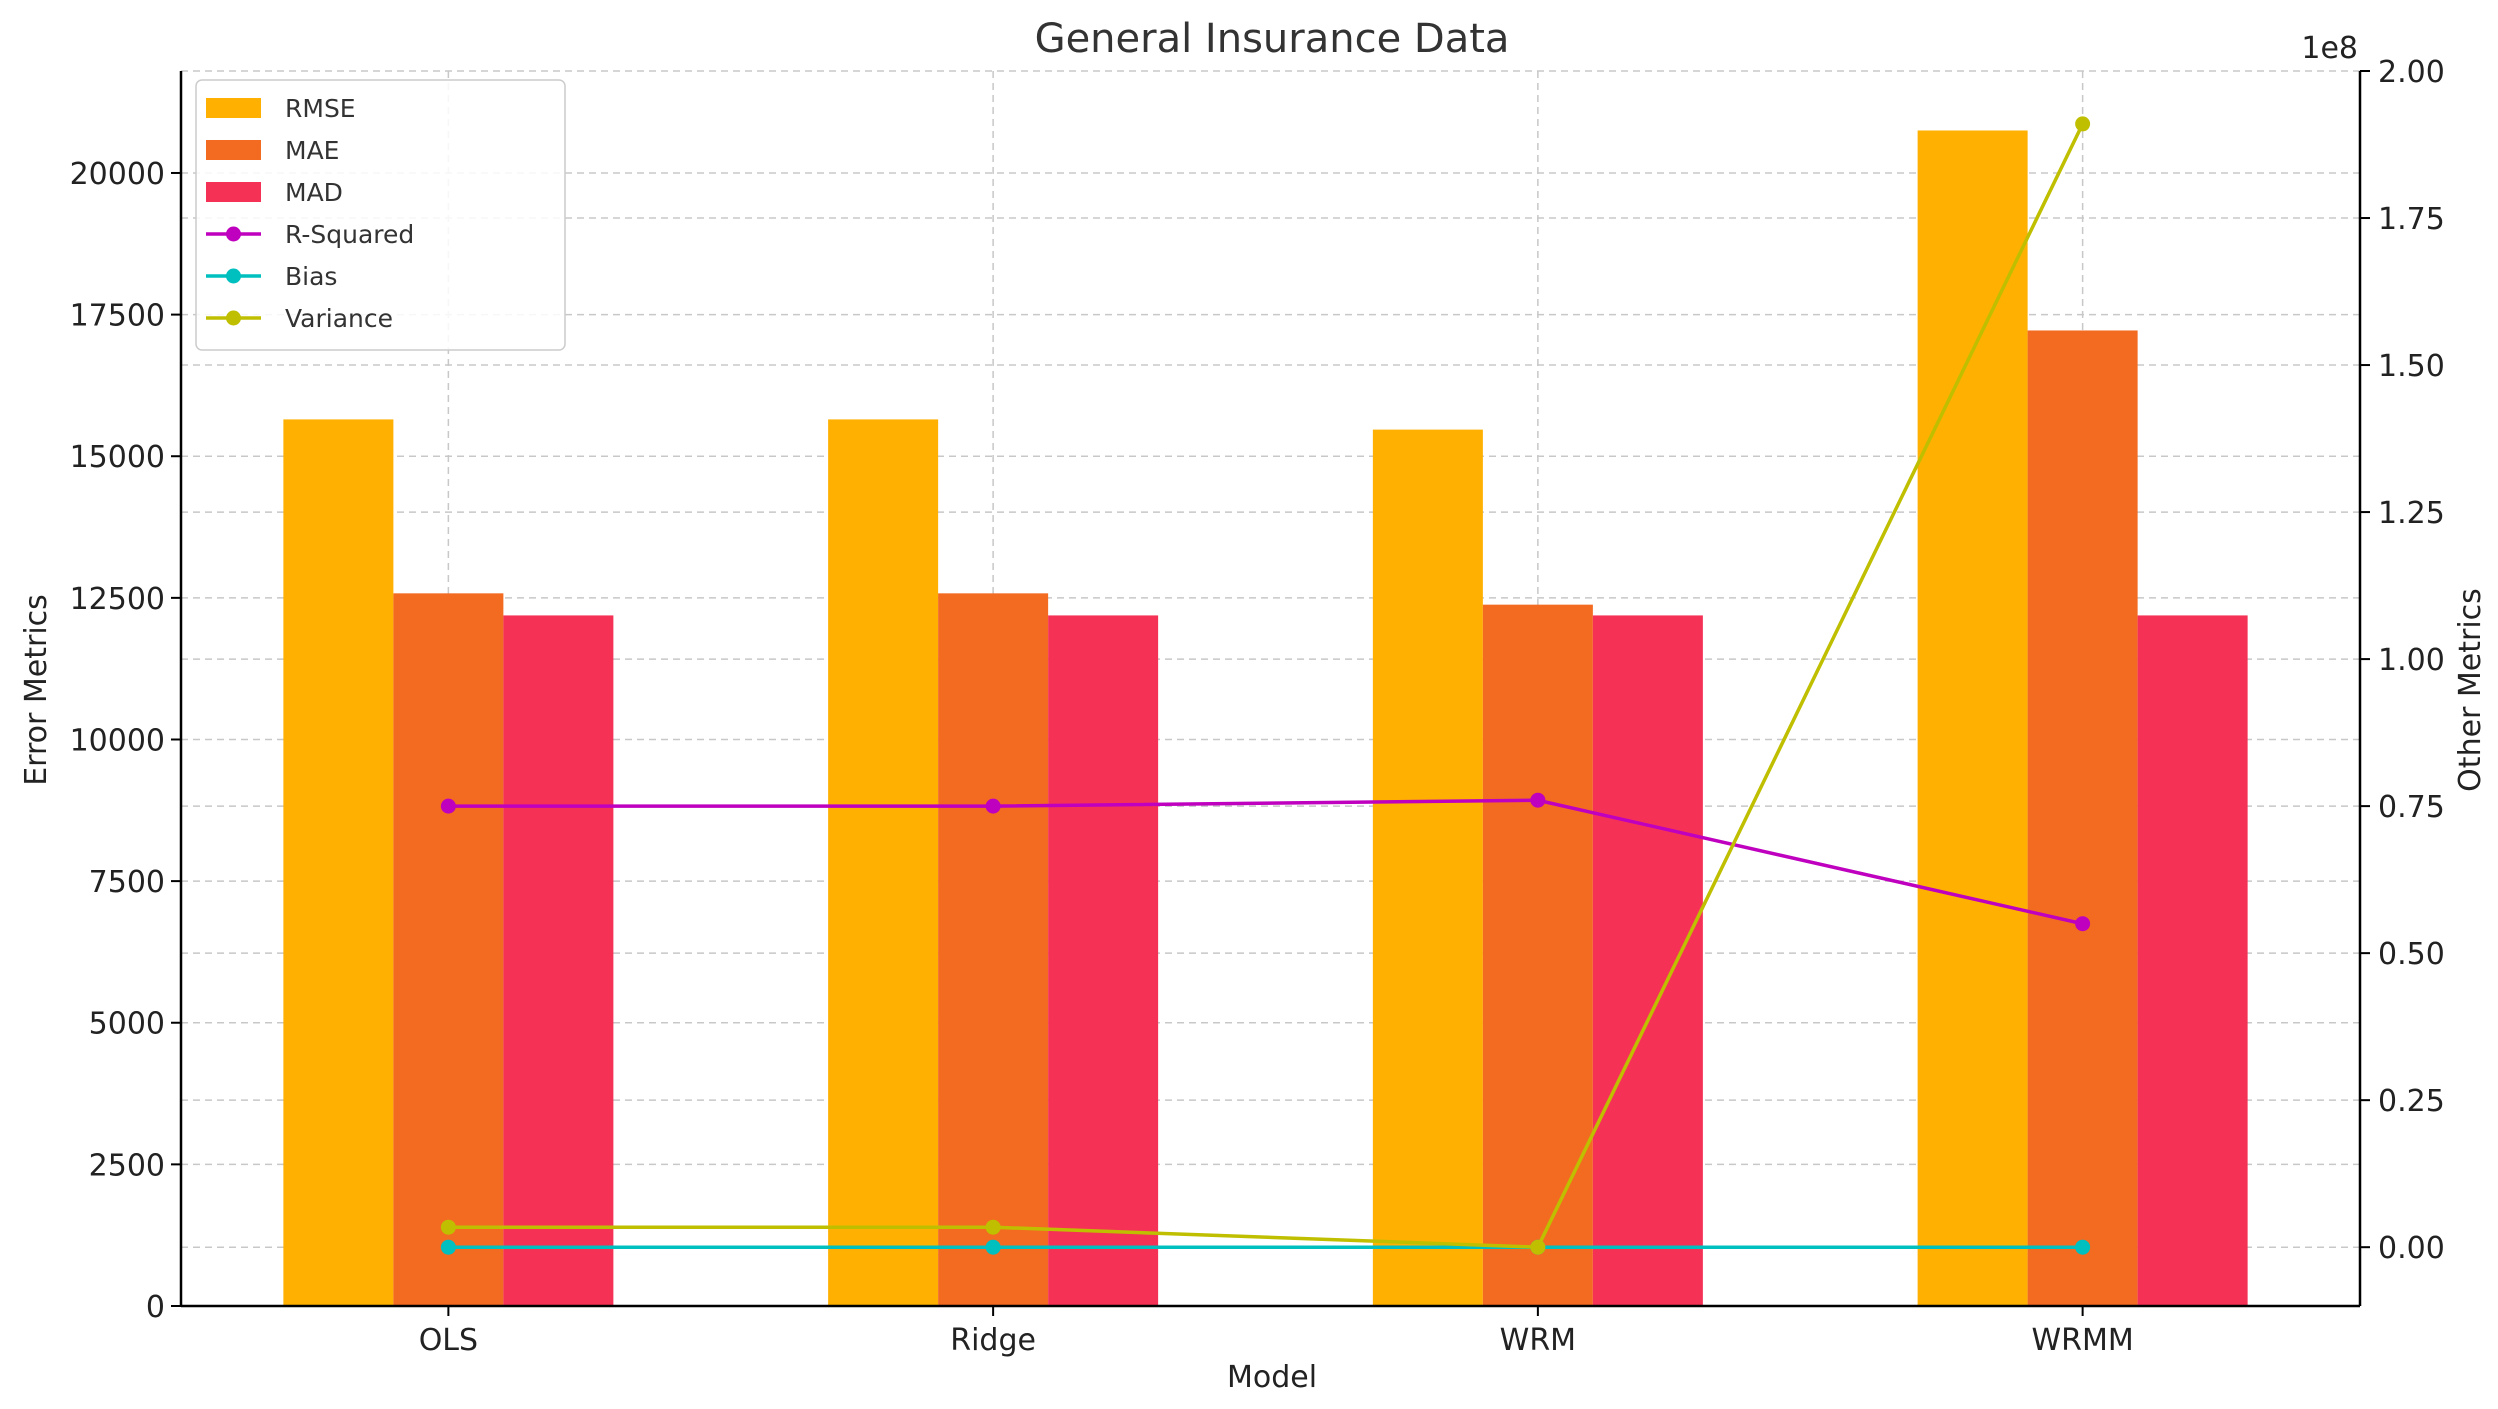 The width and height of the screenshot is (2498, 1409). I want to click on legend-label-rmse: RMSE, so click(320, 108).